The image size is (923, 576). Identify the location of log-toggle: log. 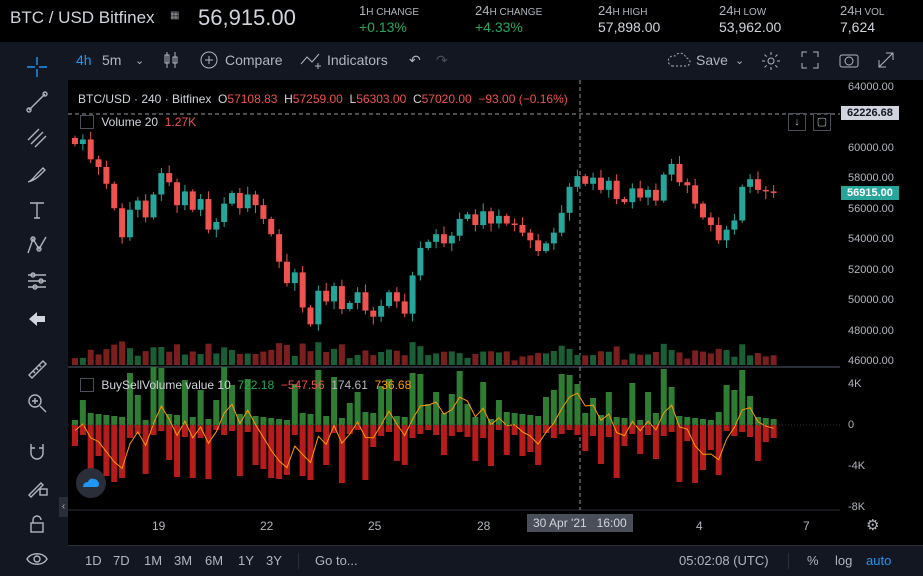
(844, 560).